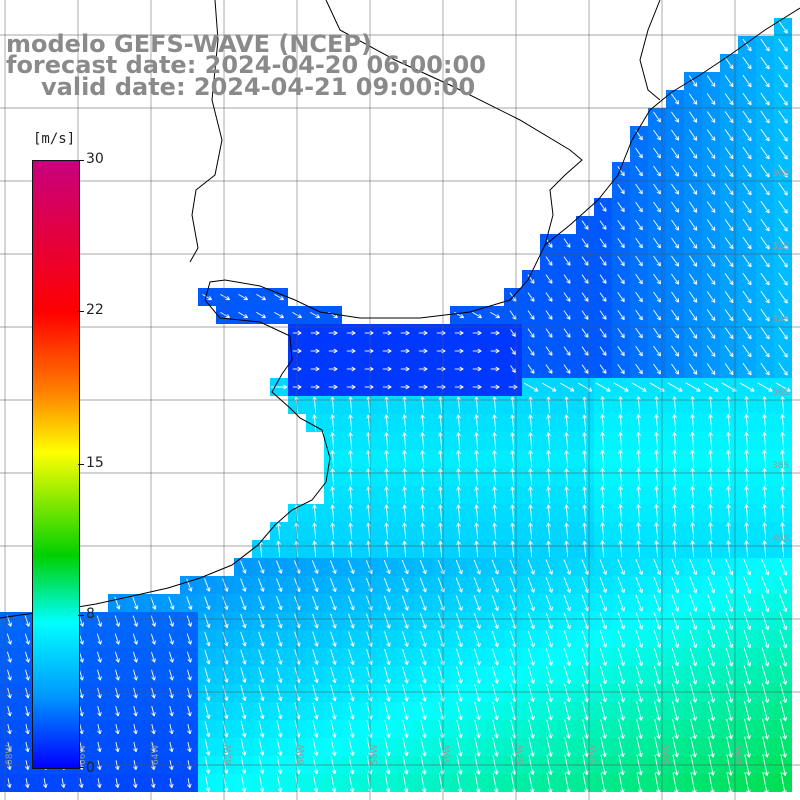  What do you see at coordinates (81, 767) in the screenshot?
I see `colorbar-tick` at bounding box center [81, 767].